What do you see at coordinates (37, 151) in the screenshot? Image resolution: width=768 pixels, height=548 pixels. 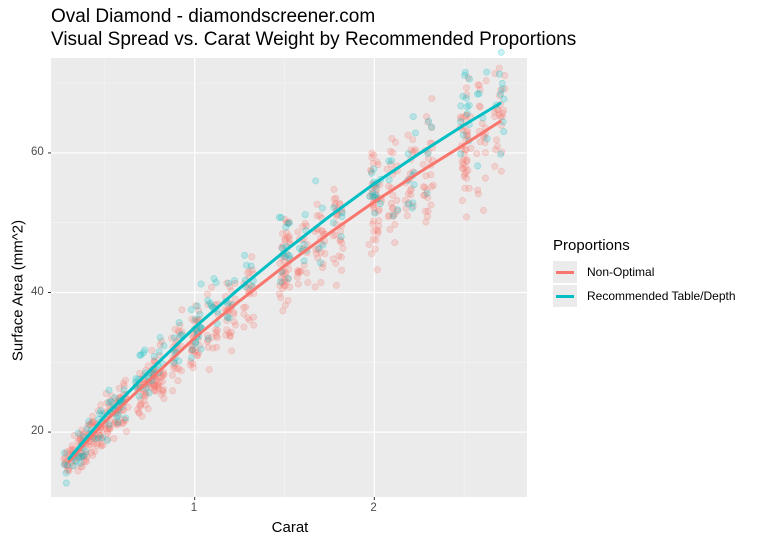 I see `y-tick-label: 60` at bounding box center [37, 151].